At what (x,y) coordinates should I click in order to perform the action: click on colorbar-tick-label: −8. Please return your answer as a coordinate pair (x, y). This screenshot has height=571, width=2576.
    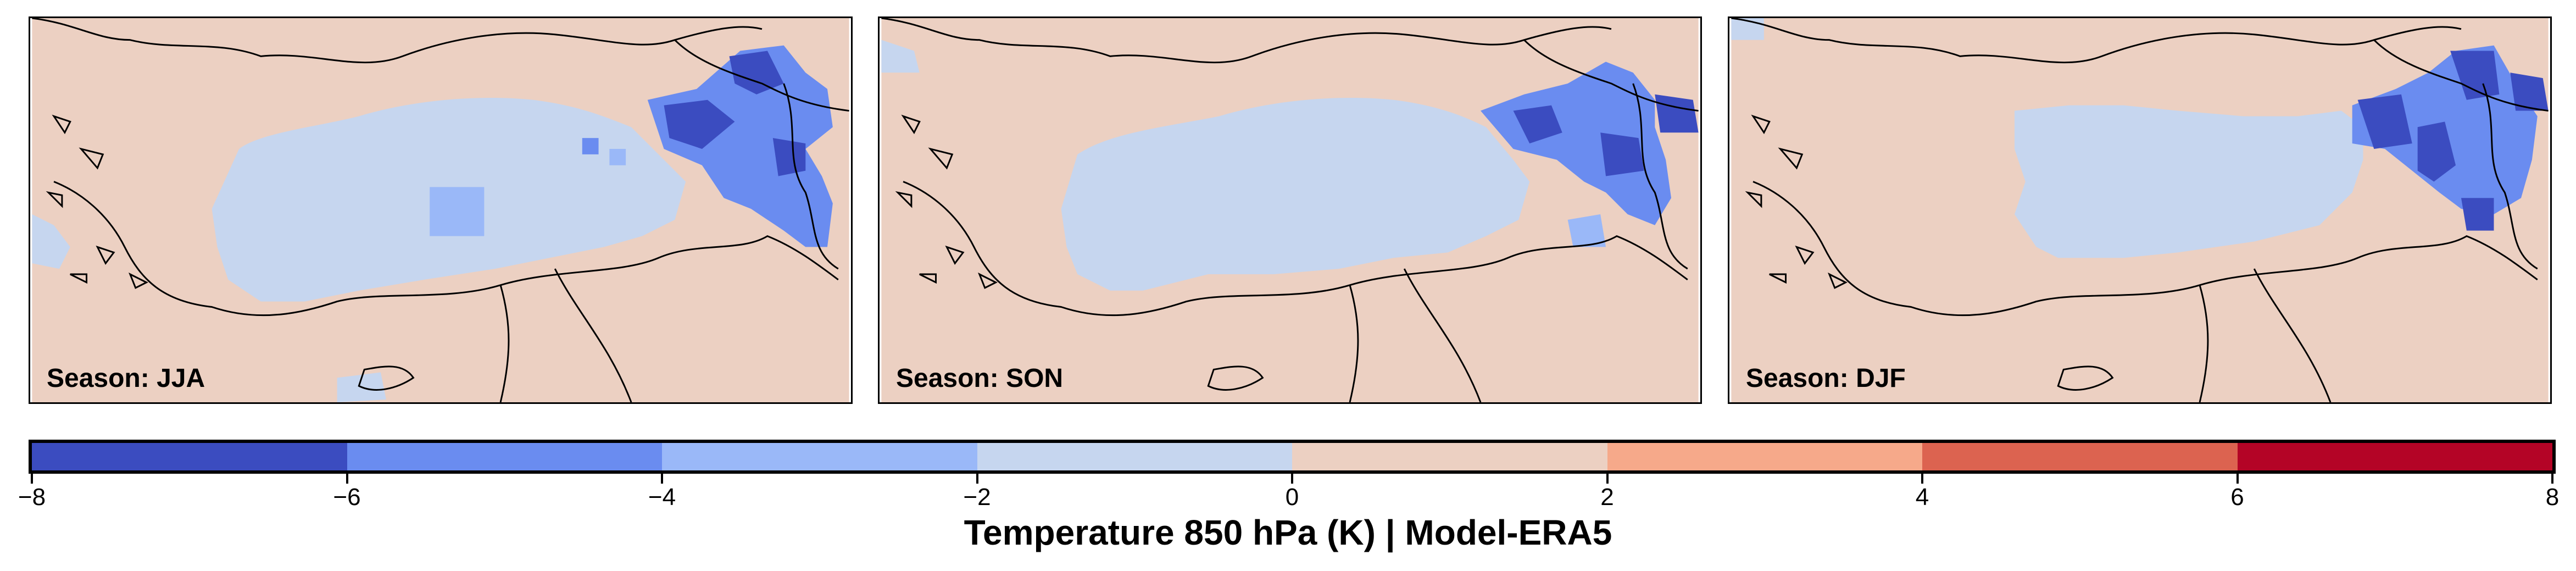
    Looking at the image, I should click on (32, 497).